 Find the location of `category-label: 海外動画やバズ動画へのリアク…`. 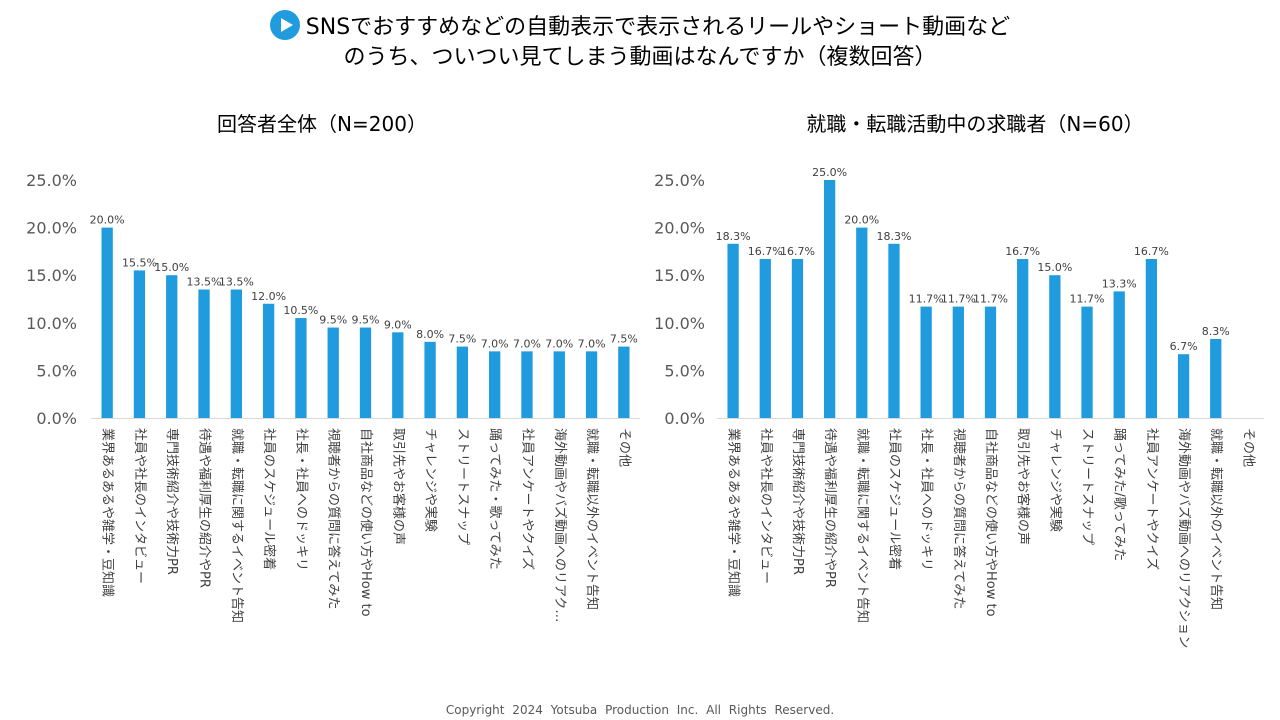

category-label: 海外動画やバズ動画へのリアク… is located at coordinates (560, 525).